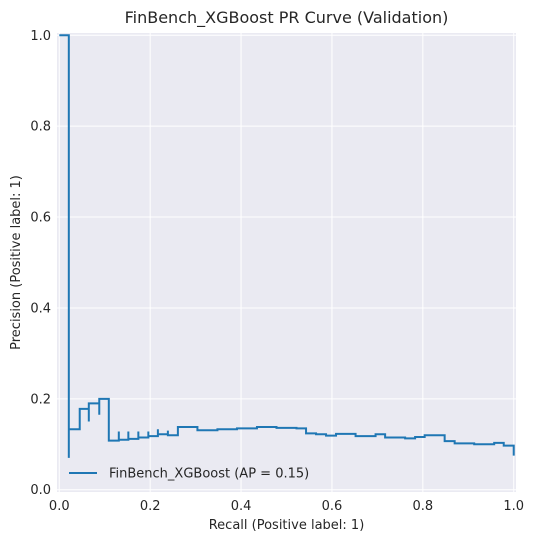 This screenshot has height=546, width=534. I want to click on y-axis-label: Precision (Positive label: 1), so click(16, 262).